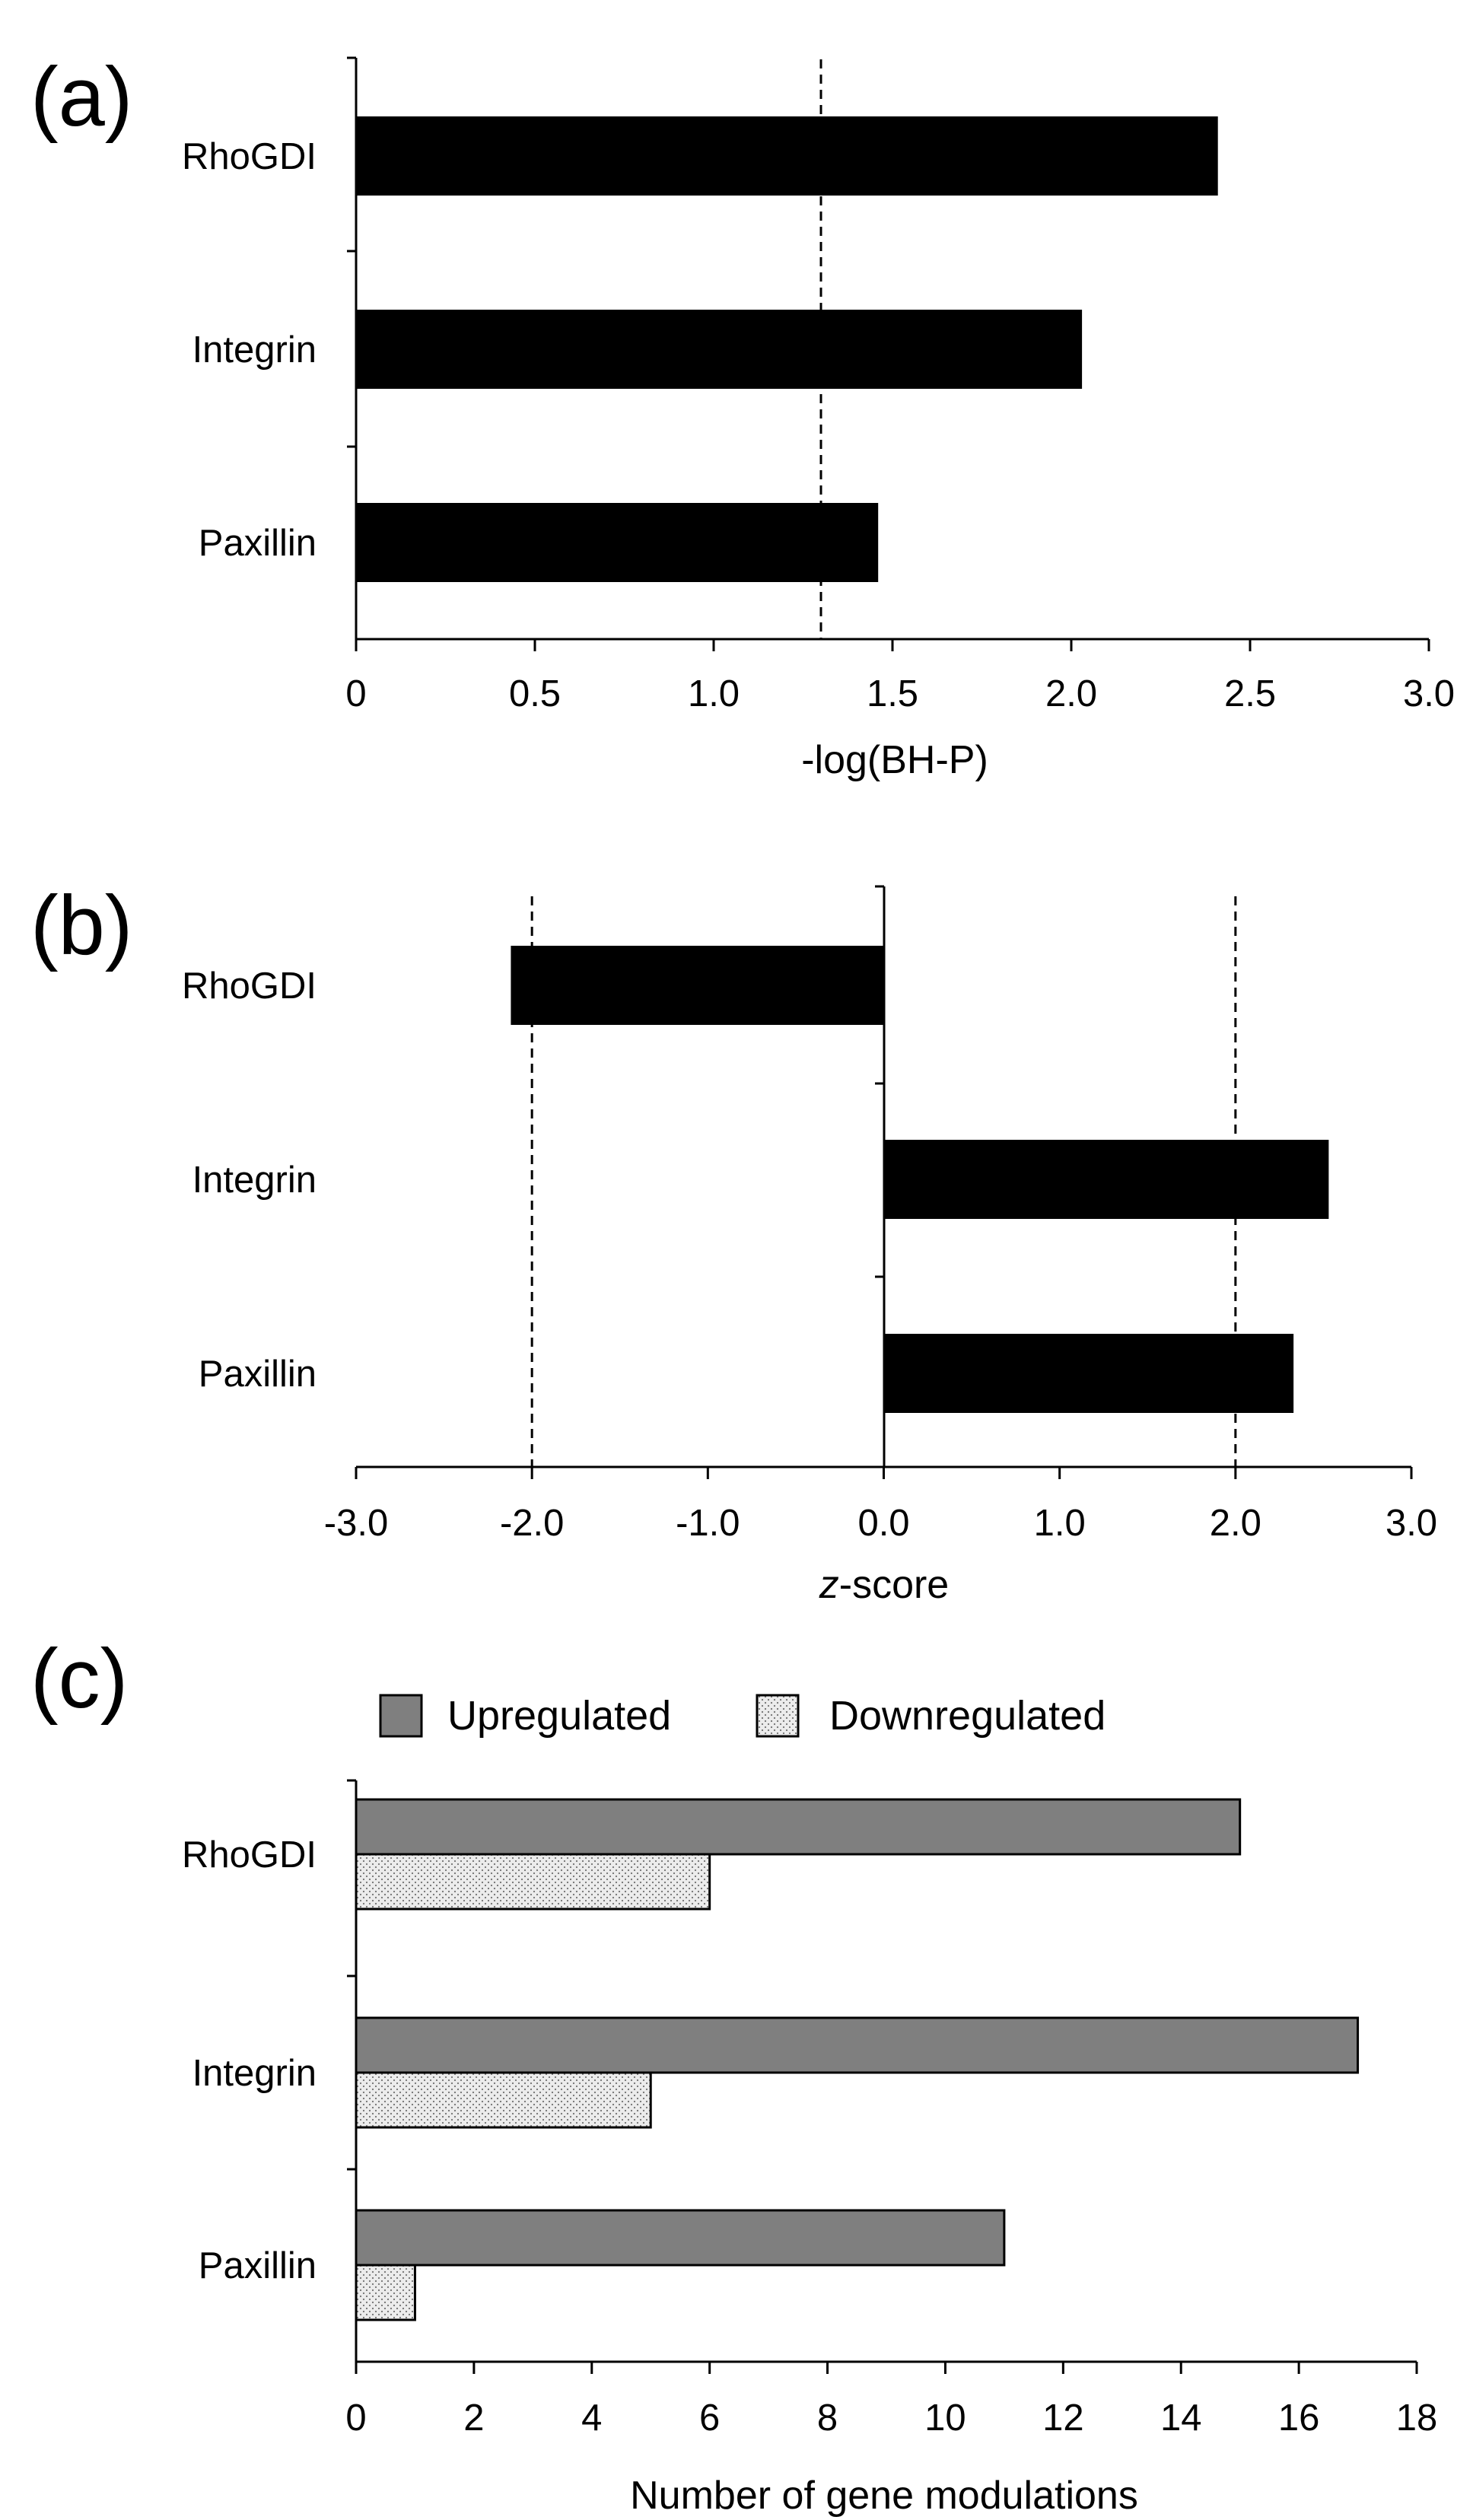  What do you see at coordinates (1411, 1523) in the screenshot?
I see `chart-b-x-tick-label-6: 3.0` at bounding box center [1411, 1523].